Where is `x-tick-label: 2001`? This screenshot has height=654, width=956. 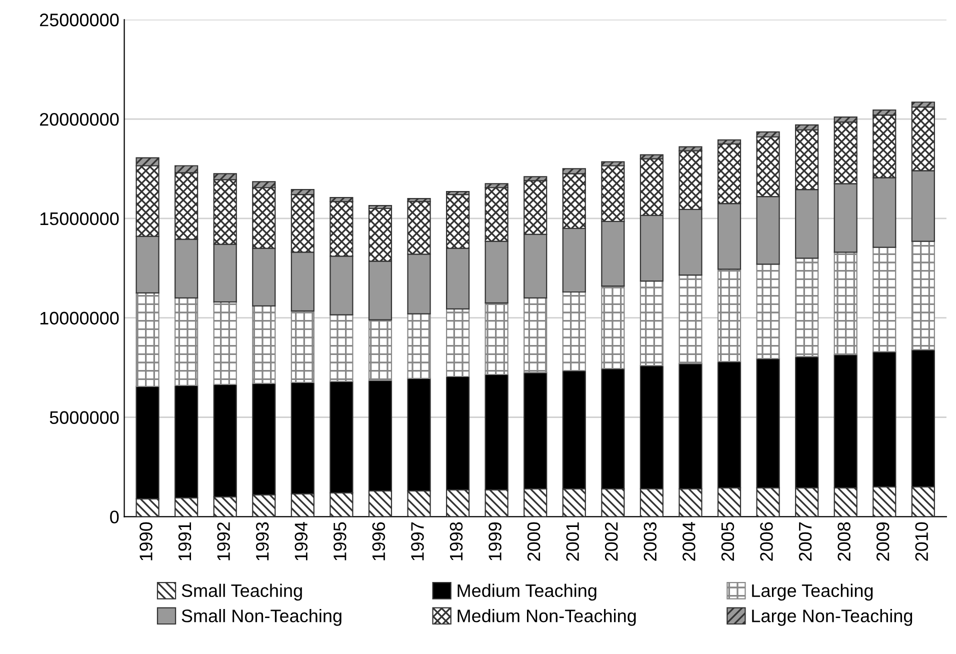
x-tick-label: 2001 is located at coordinates (572, 541).